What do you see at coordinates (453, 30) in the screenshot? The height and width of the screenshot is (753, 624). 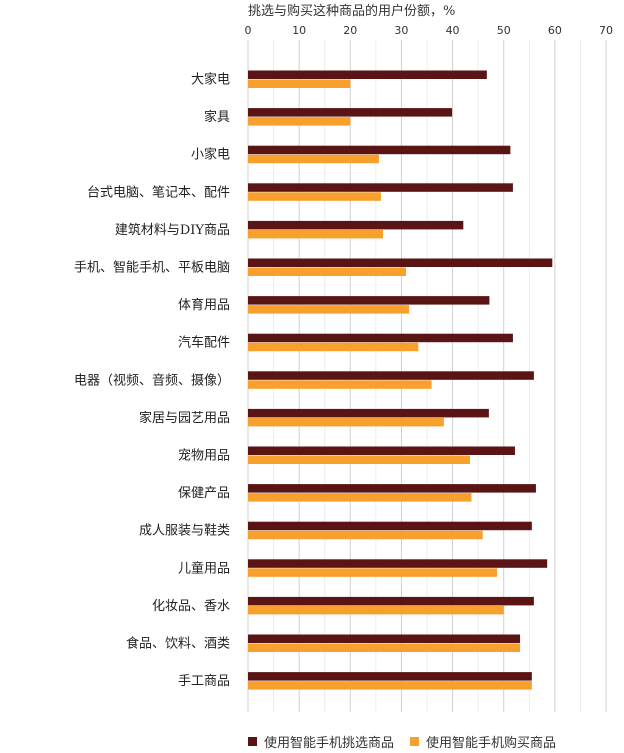 I see `x-tick-label: 40` at bounding box center [453, 30].